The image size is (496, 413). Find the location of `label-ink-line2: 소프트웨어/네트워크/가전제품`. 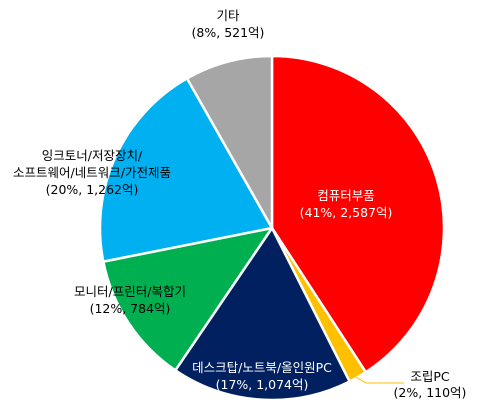

label-ink-line2: 소프트웨어/네트워크/가전제품 is located at coordinates (92, 172).